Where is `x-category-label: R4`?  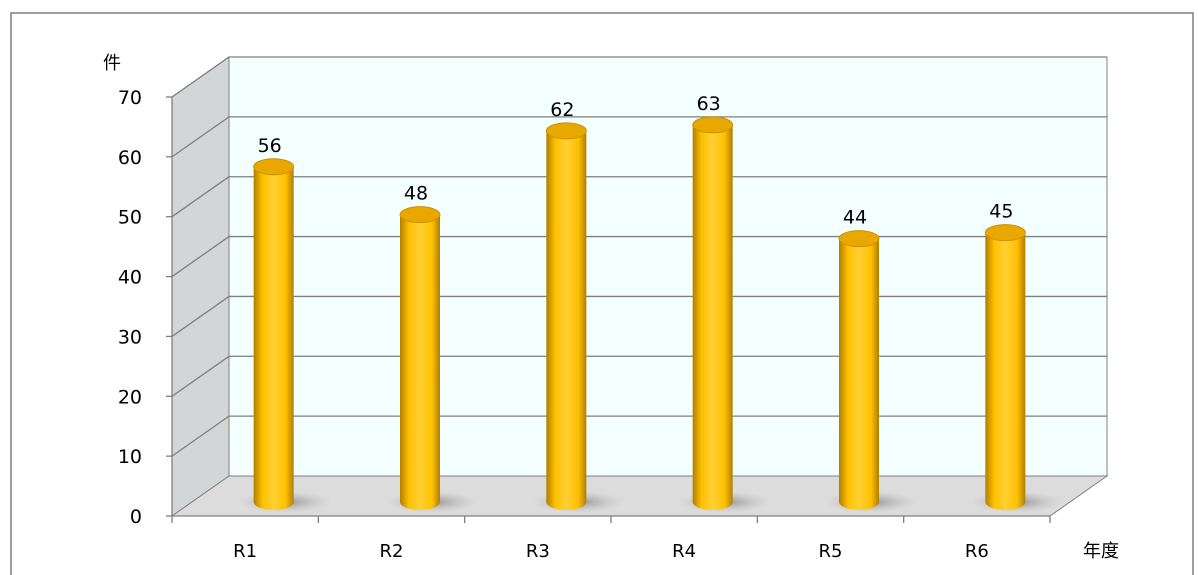
x-category-label: R4 is located at coordinates (684, 551).